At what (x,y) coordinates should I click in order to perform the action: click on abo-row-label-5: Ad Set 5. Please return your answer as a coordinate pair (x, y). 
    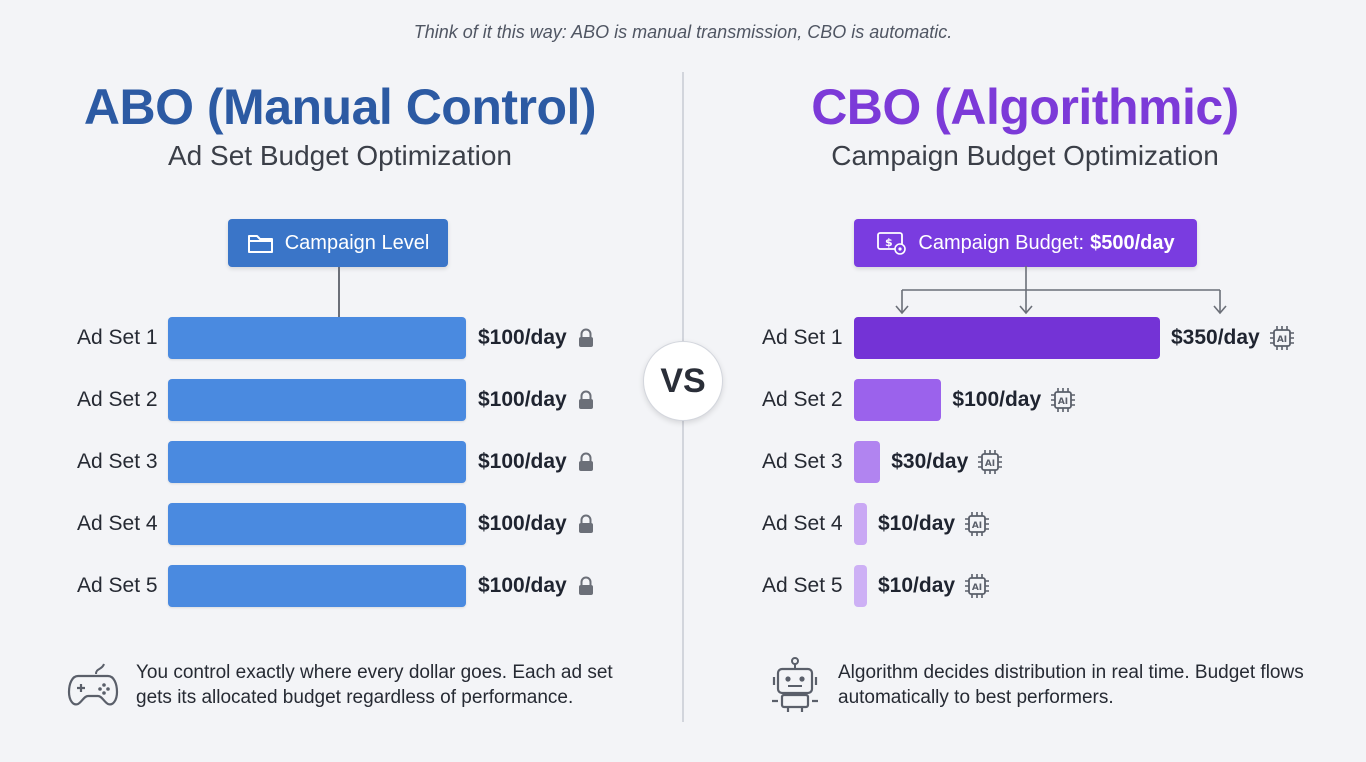
    Looking at the image, I should click on (117, 585).